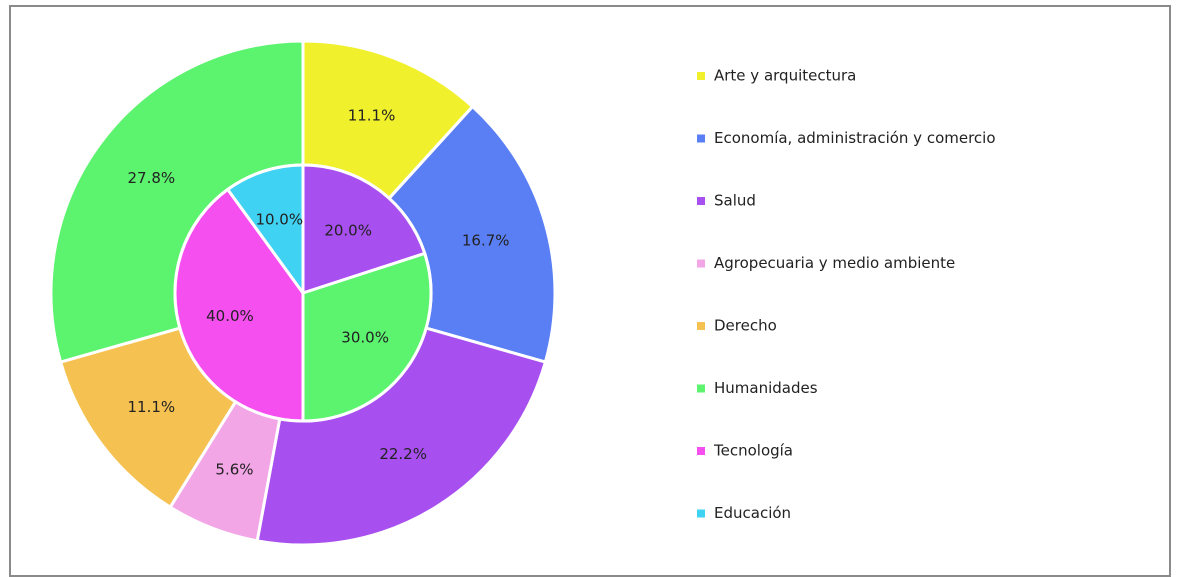 The height and width of the screenshot is (577, 1181). What do you see at coordinates (785, 76) in the screenshot?
I see `legend-label: Arte y arquitectura` at bounding box center [785, 76].